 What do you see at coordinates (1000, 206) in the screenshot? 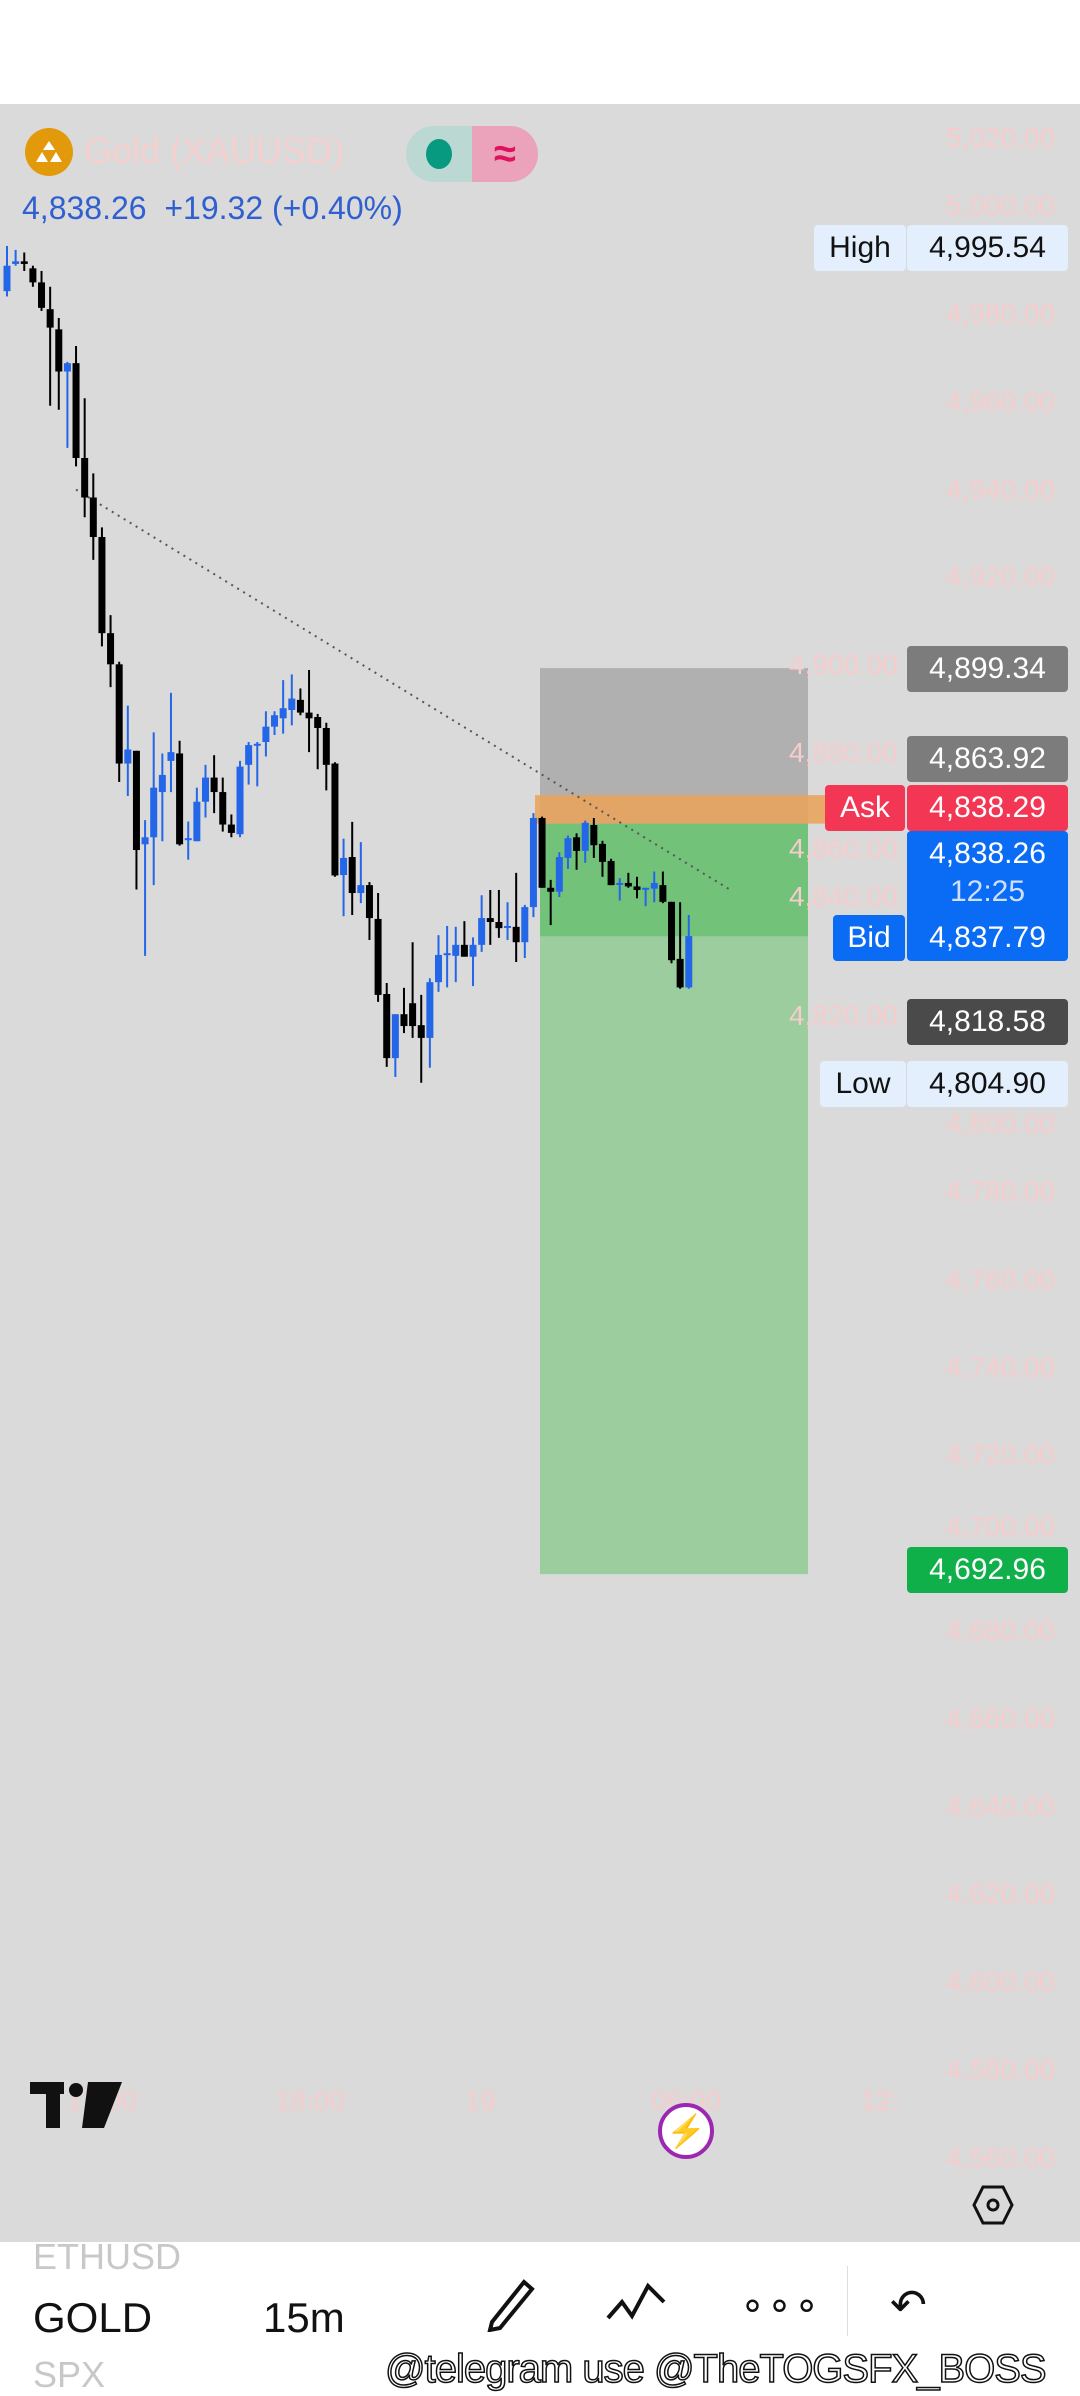
I see `price-axis-label: 5,000.00` at bounding box center [1000, 206].